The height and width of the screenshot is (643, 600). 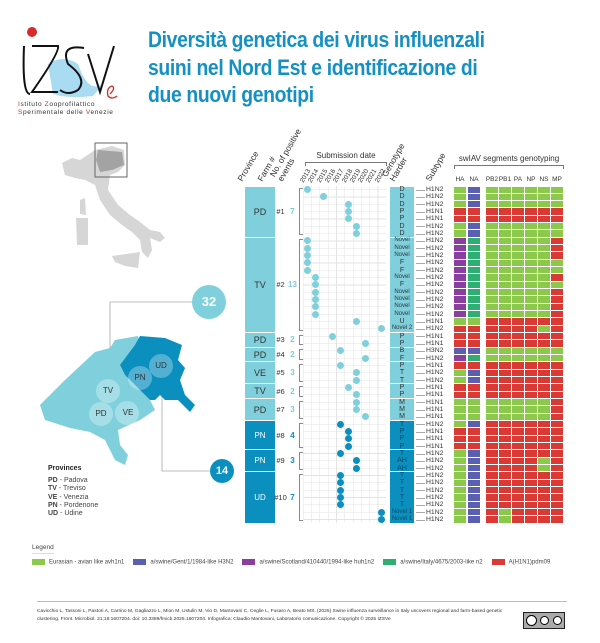 What do you see at coordinates (280, 285) in the screenshot?
I see `farm-number: #2` at bounding box center [280, 285].